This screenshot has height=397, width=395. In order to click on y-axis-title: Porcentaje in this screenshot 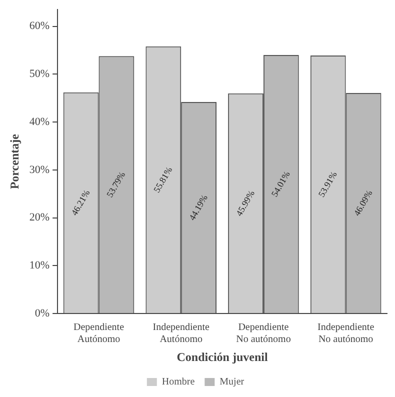, I will do `click(14, 161)`.